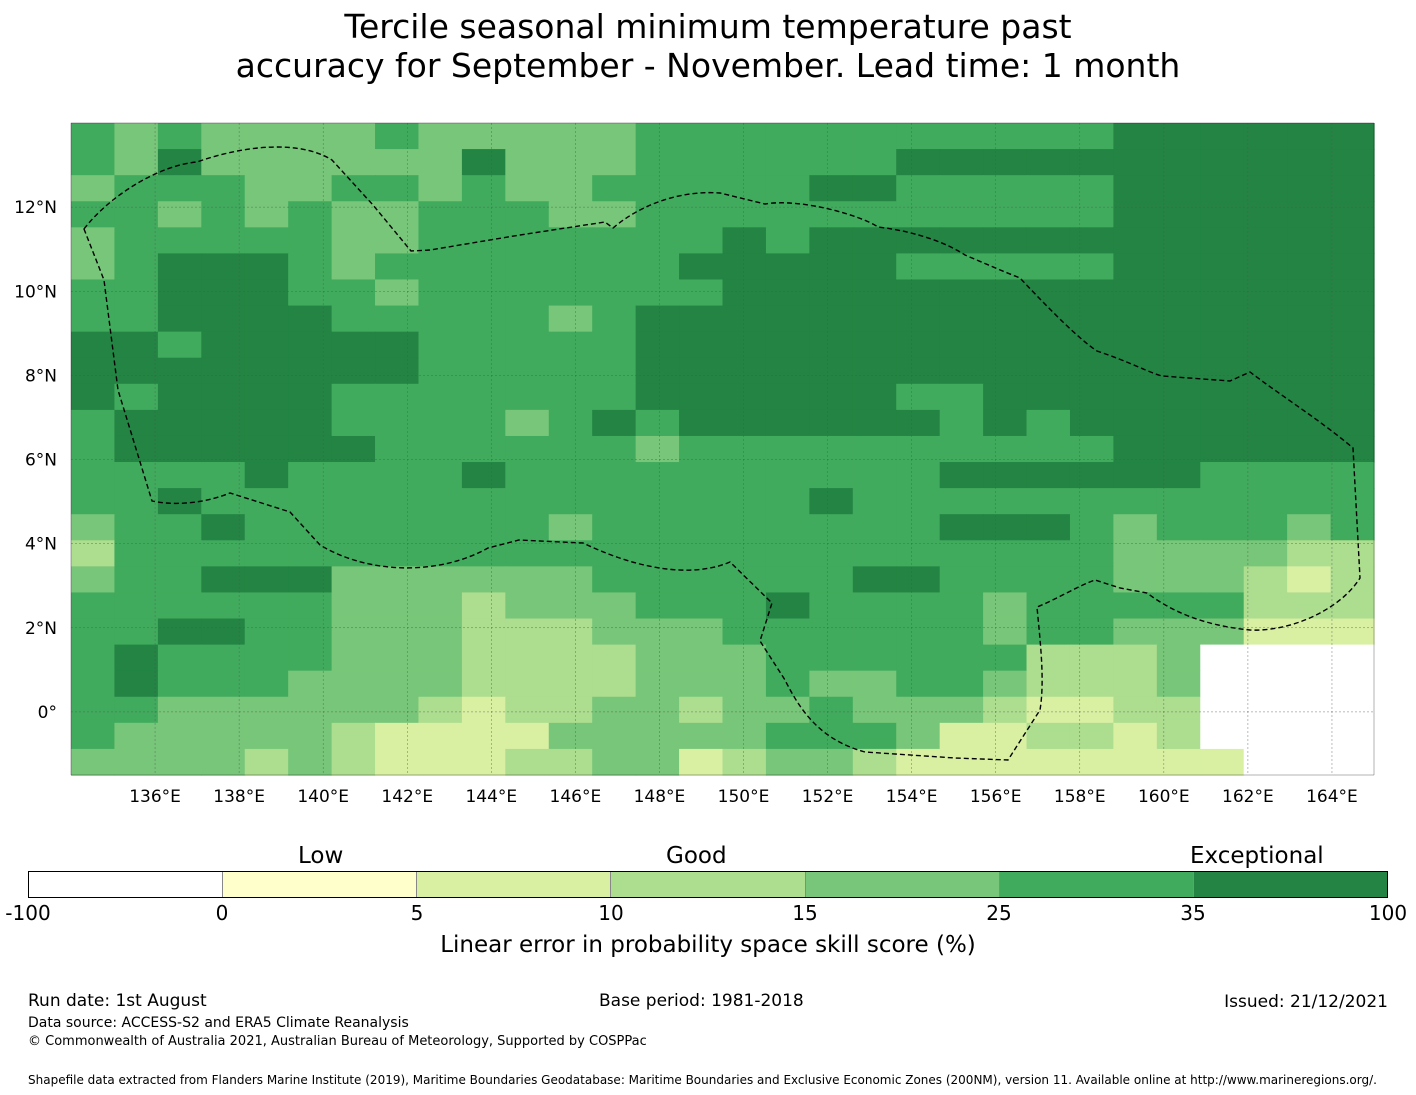 This screenshot has height=1095, width=1416. Describe the element at coordinates (901, 884) in the screenshot. I see `colorbar-segment` at that location.